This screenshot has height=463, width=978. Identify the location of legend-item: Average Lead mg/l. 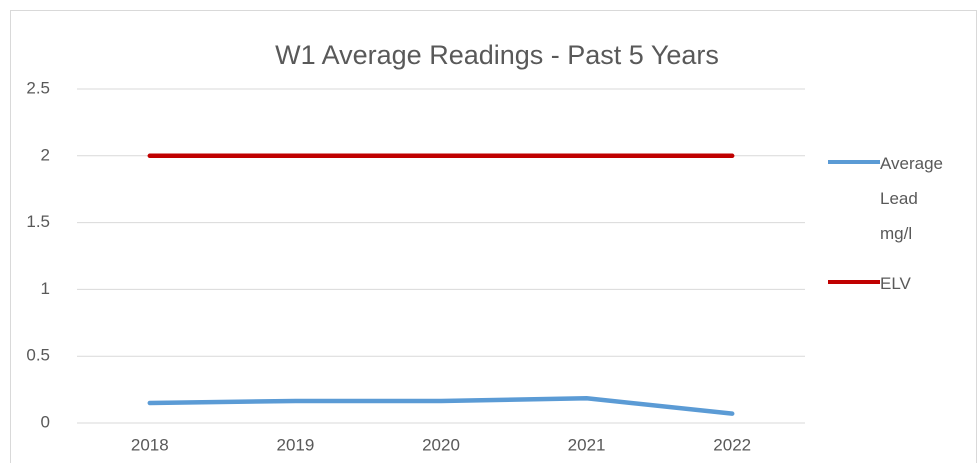
(889, 198).